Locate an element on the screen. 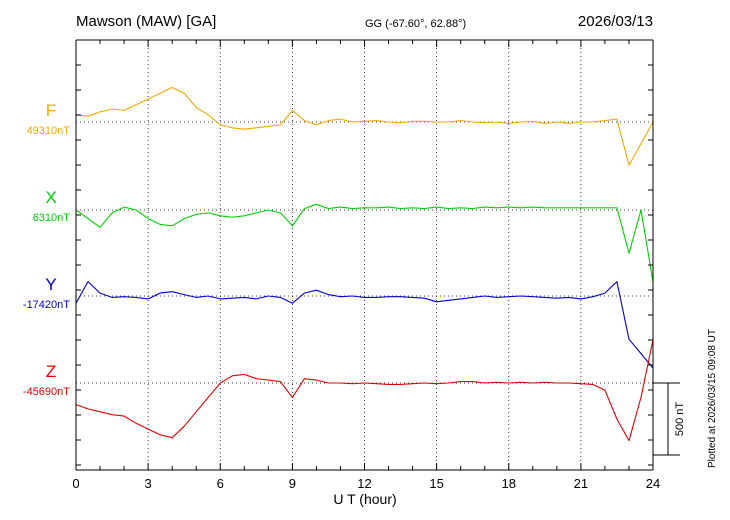 This screenshot has width=730, height=520. station-coords: GG (-67.60°, 62.88°) is located at coordinates (415, 24).